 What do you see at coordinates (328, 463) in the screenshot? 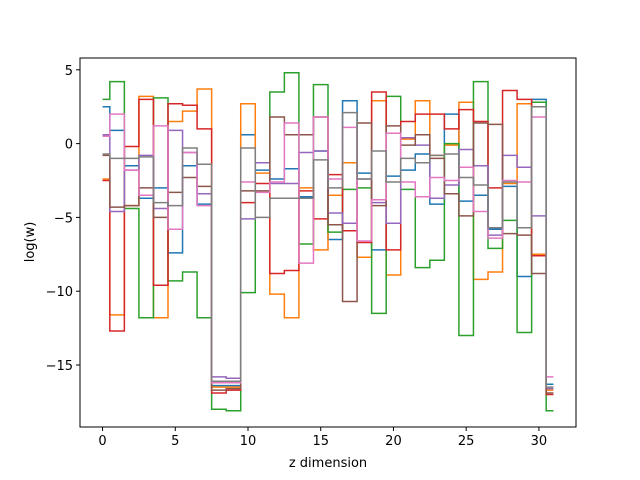
I see `x-axis-label: z dimension` at bounding box center [328, 463].